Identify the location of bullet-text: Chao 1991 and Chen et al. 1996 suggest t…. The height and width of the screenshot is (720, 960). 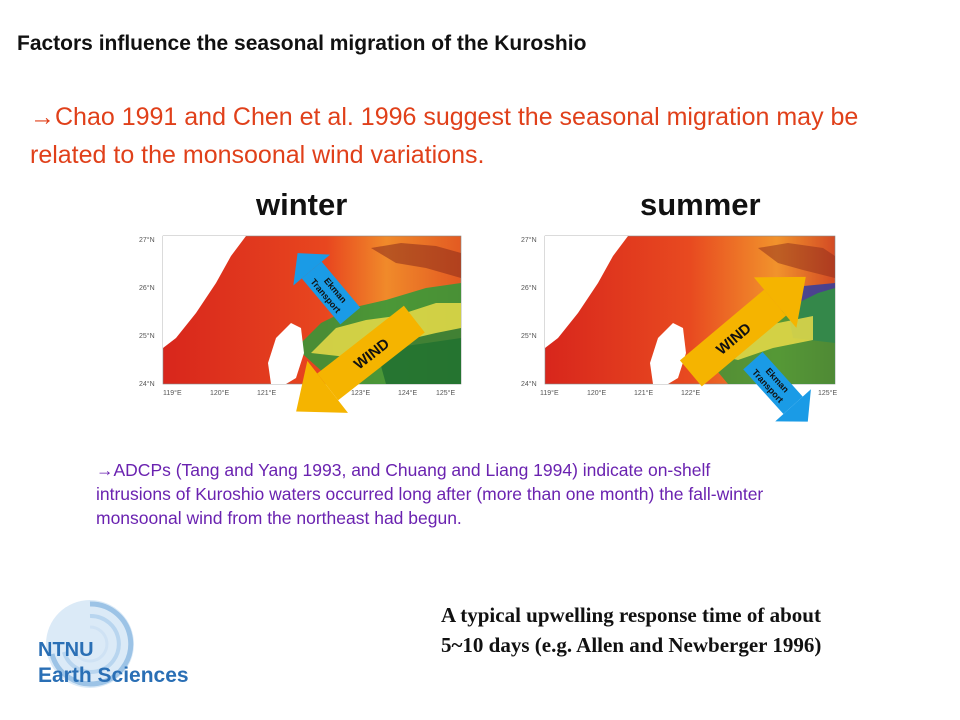
(444, 136).